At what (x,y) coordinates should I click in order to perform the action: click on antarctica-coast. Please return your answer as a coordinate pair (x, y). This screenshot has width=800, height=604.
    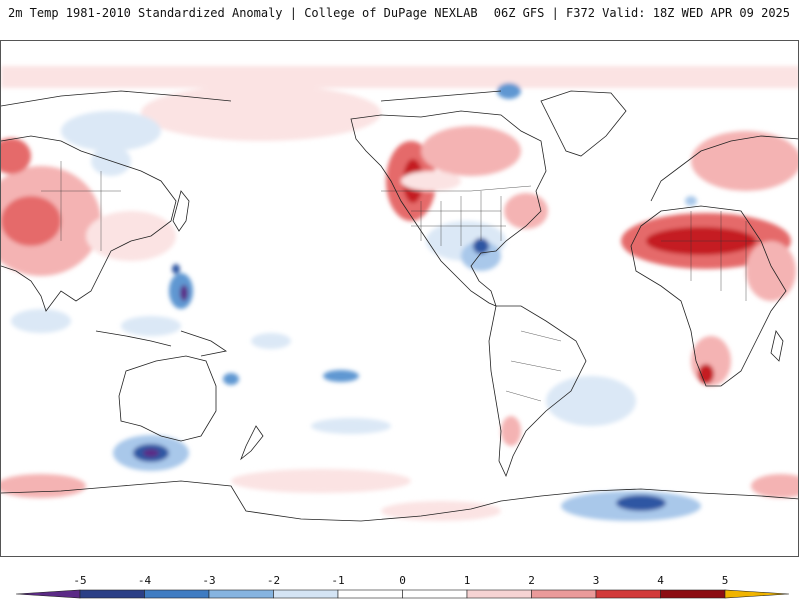
    Looking at the image, I should click on (399, 501).